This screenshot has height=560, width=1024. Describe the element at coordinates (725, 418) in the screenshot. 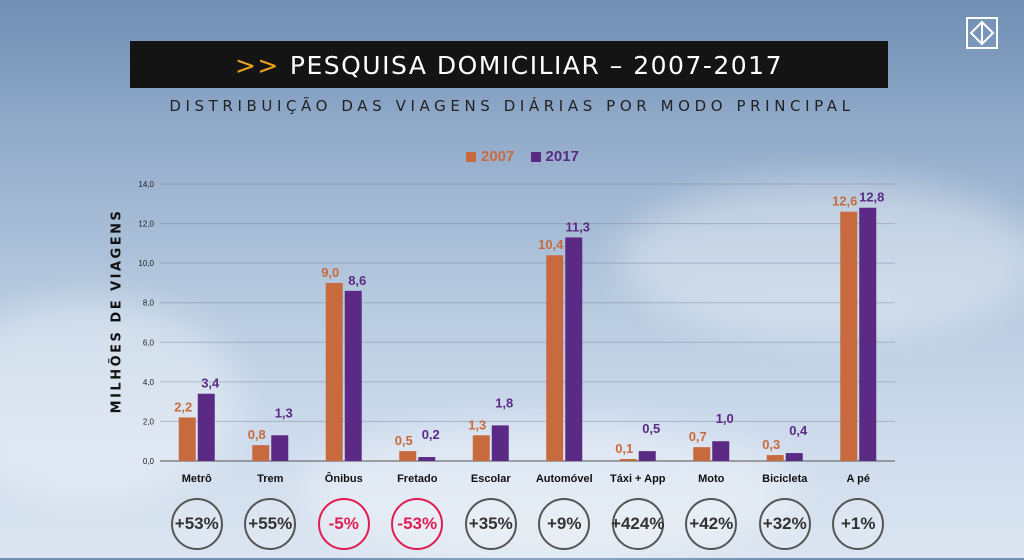

I see `data-label: 1,0` at that location.